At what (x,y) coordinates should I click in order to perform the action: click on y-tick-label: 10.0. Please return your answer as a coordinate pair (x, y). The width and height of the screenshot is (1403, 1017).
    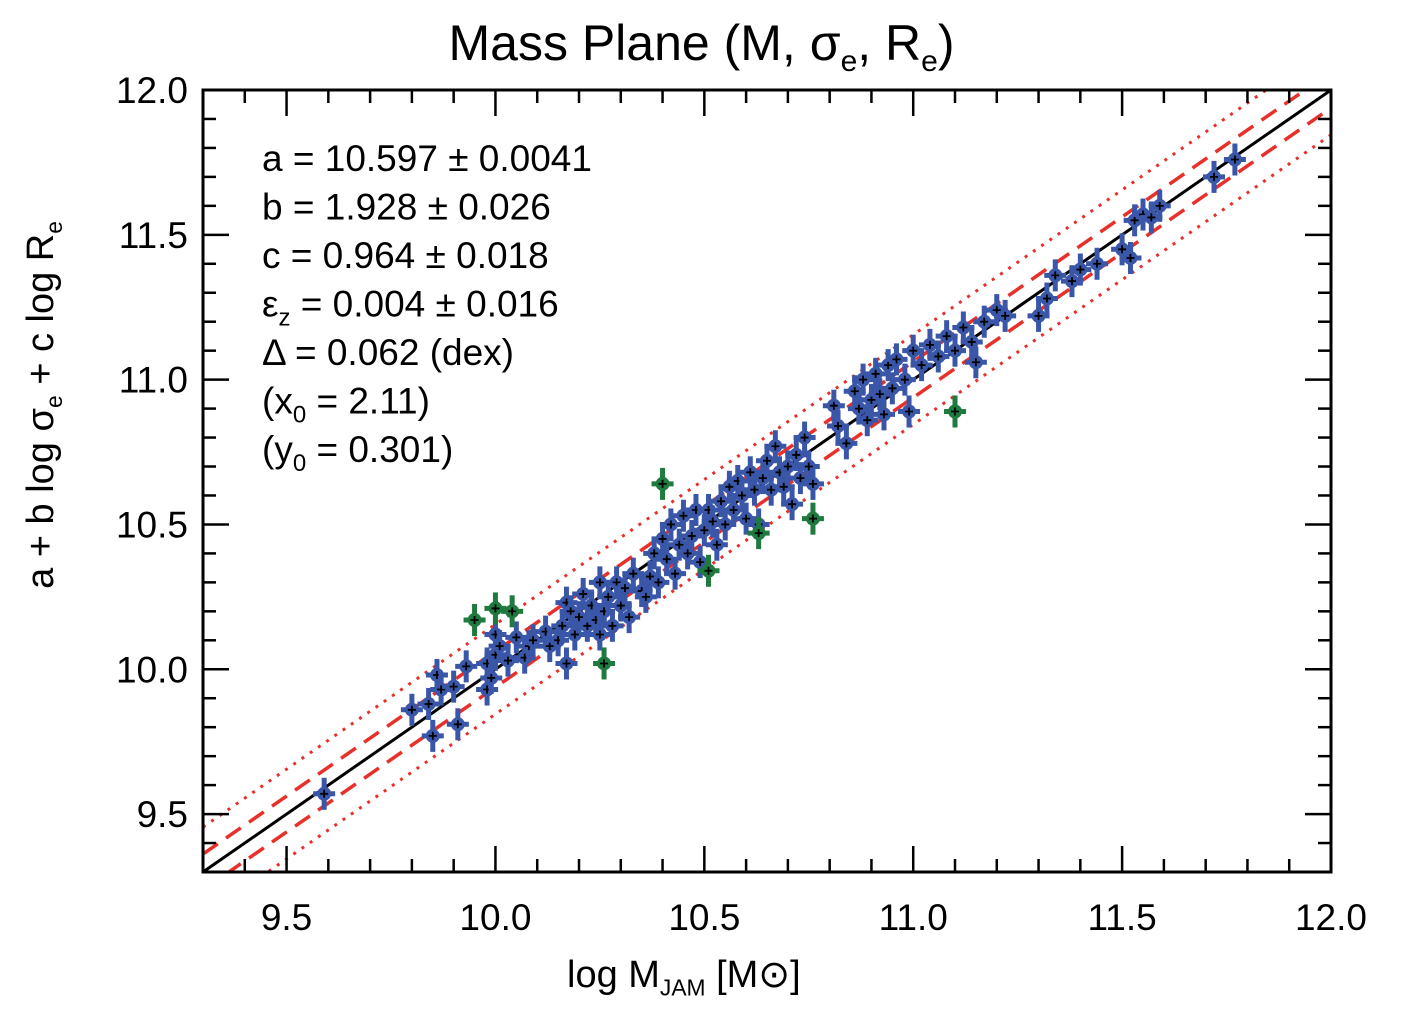
    Looking at the image, I should click on (152, 669).